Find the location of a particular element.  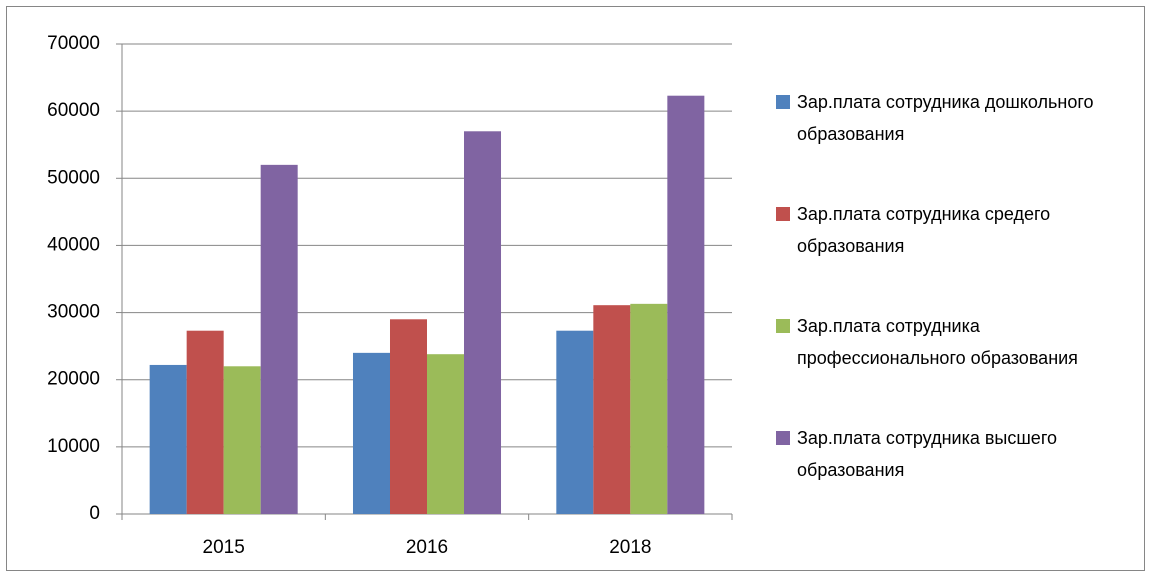

y-tick-label: 20000 is located at coordinates (73, 379).